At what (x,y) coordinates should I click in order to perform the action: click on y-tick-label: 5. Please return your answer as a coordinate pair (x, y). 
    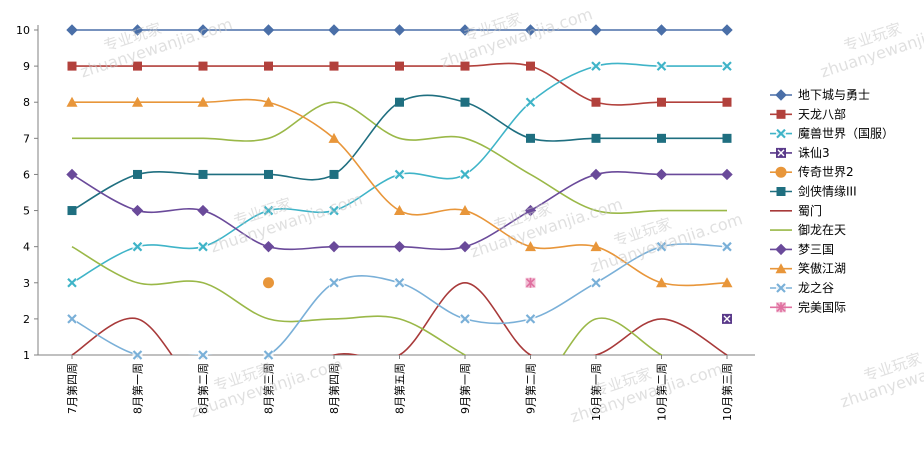
    Looking at the image, I should click on (26, 211).